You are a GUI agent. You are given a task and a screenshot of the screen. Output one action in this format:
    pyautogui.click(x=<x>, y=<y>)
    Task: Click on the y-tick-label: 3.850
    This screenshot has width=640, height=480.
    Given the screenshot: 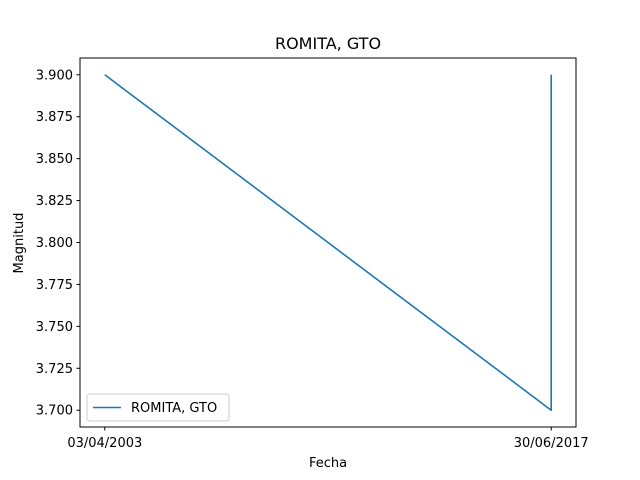 What is the action you would take?
    pyautogui.click(x=54, y=159)
    